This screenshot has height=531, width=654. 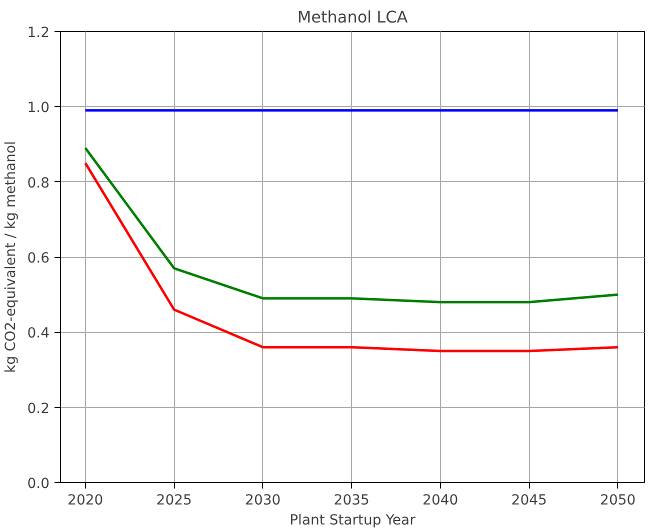 I want to click on x-tick-label: 2025, so click(x=174, y=500).